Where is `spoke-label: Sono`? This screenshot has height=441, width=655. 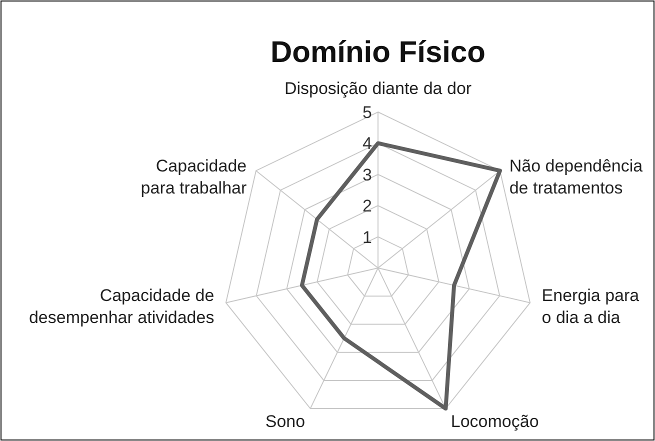
spoke-label: Sono is located at coordinates (285, 422).